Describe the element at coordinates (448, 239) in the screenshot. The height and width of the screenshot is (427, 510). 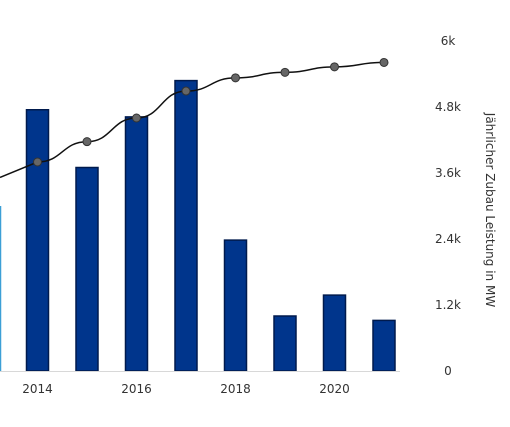
I see `y-tick-label: 2.4k` at that location.